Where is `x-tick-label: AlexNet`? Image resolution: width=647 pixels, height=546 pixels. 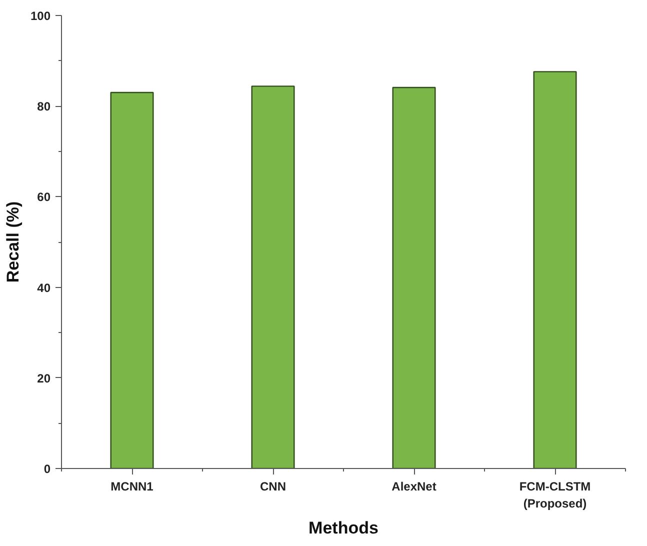 x-tick-label: AlexNet is located at coordinates (414, 487).